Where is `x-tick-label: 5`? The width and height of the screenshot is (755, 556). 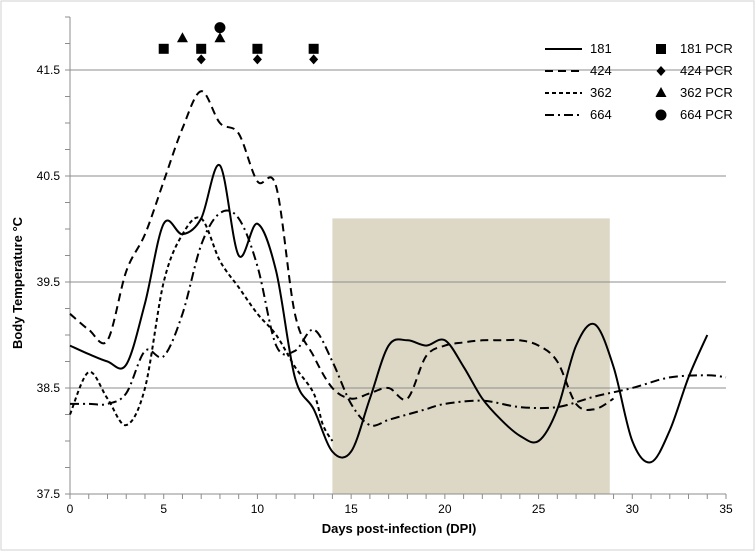 x-tick-label: 5 is located at coordinates (163, 509).